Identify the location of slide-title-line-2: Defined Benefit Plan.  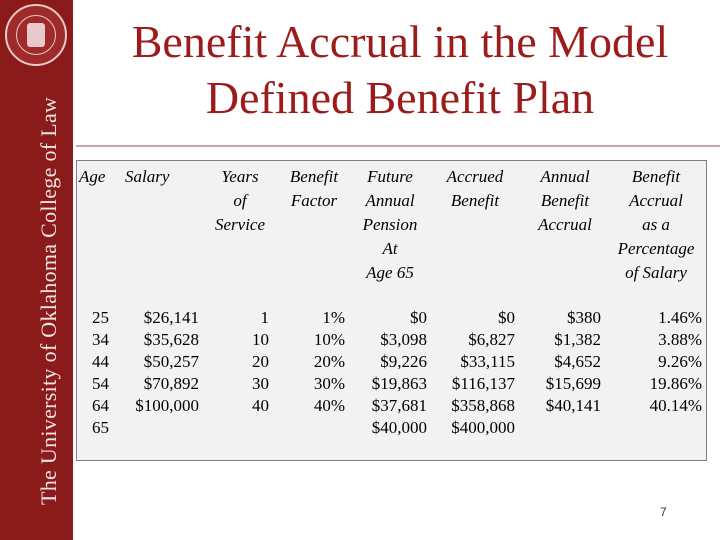
(400, 97).